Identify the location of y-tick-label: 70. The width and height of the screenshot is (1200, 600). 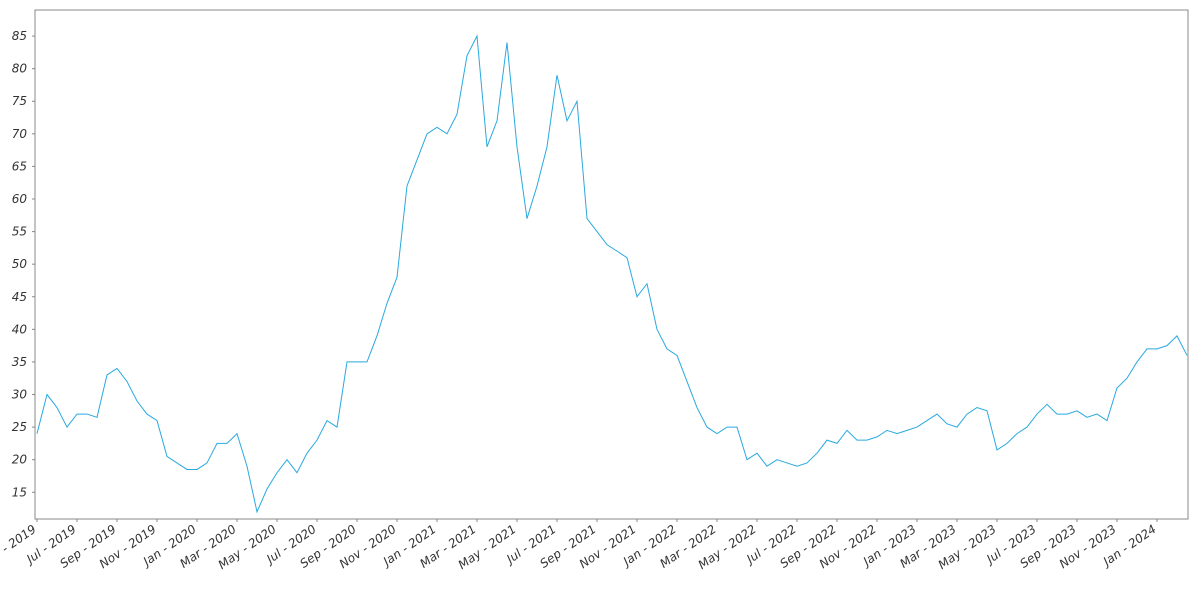
(20, 134).